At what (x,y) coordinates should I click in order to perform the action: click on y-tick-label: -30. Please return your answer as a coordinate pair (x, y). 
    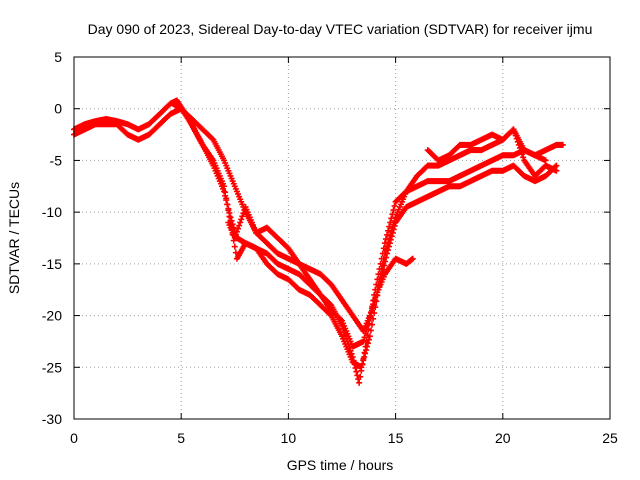
    Looking at the image, I should click on (52, 419).